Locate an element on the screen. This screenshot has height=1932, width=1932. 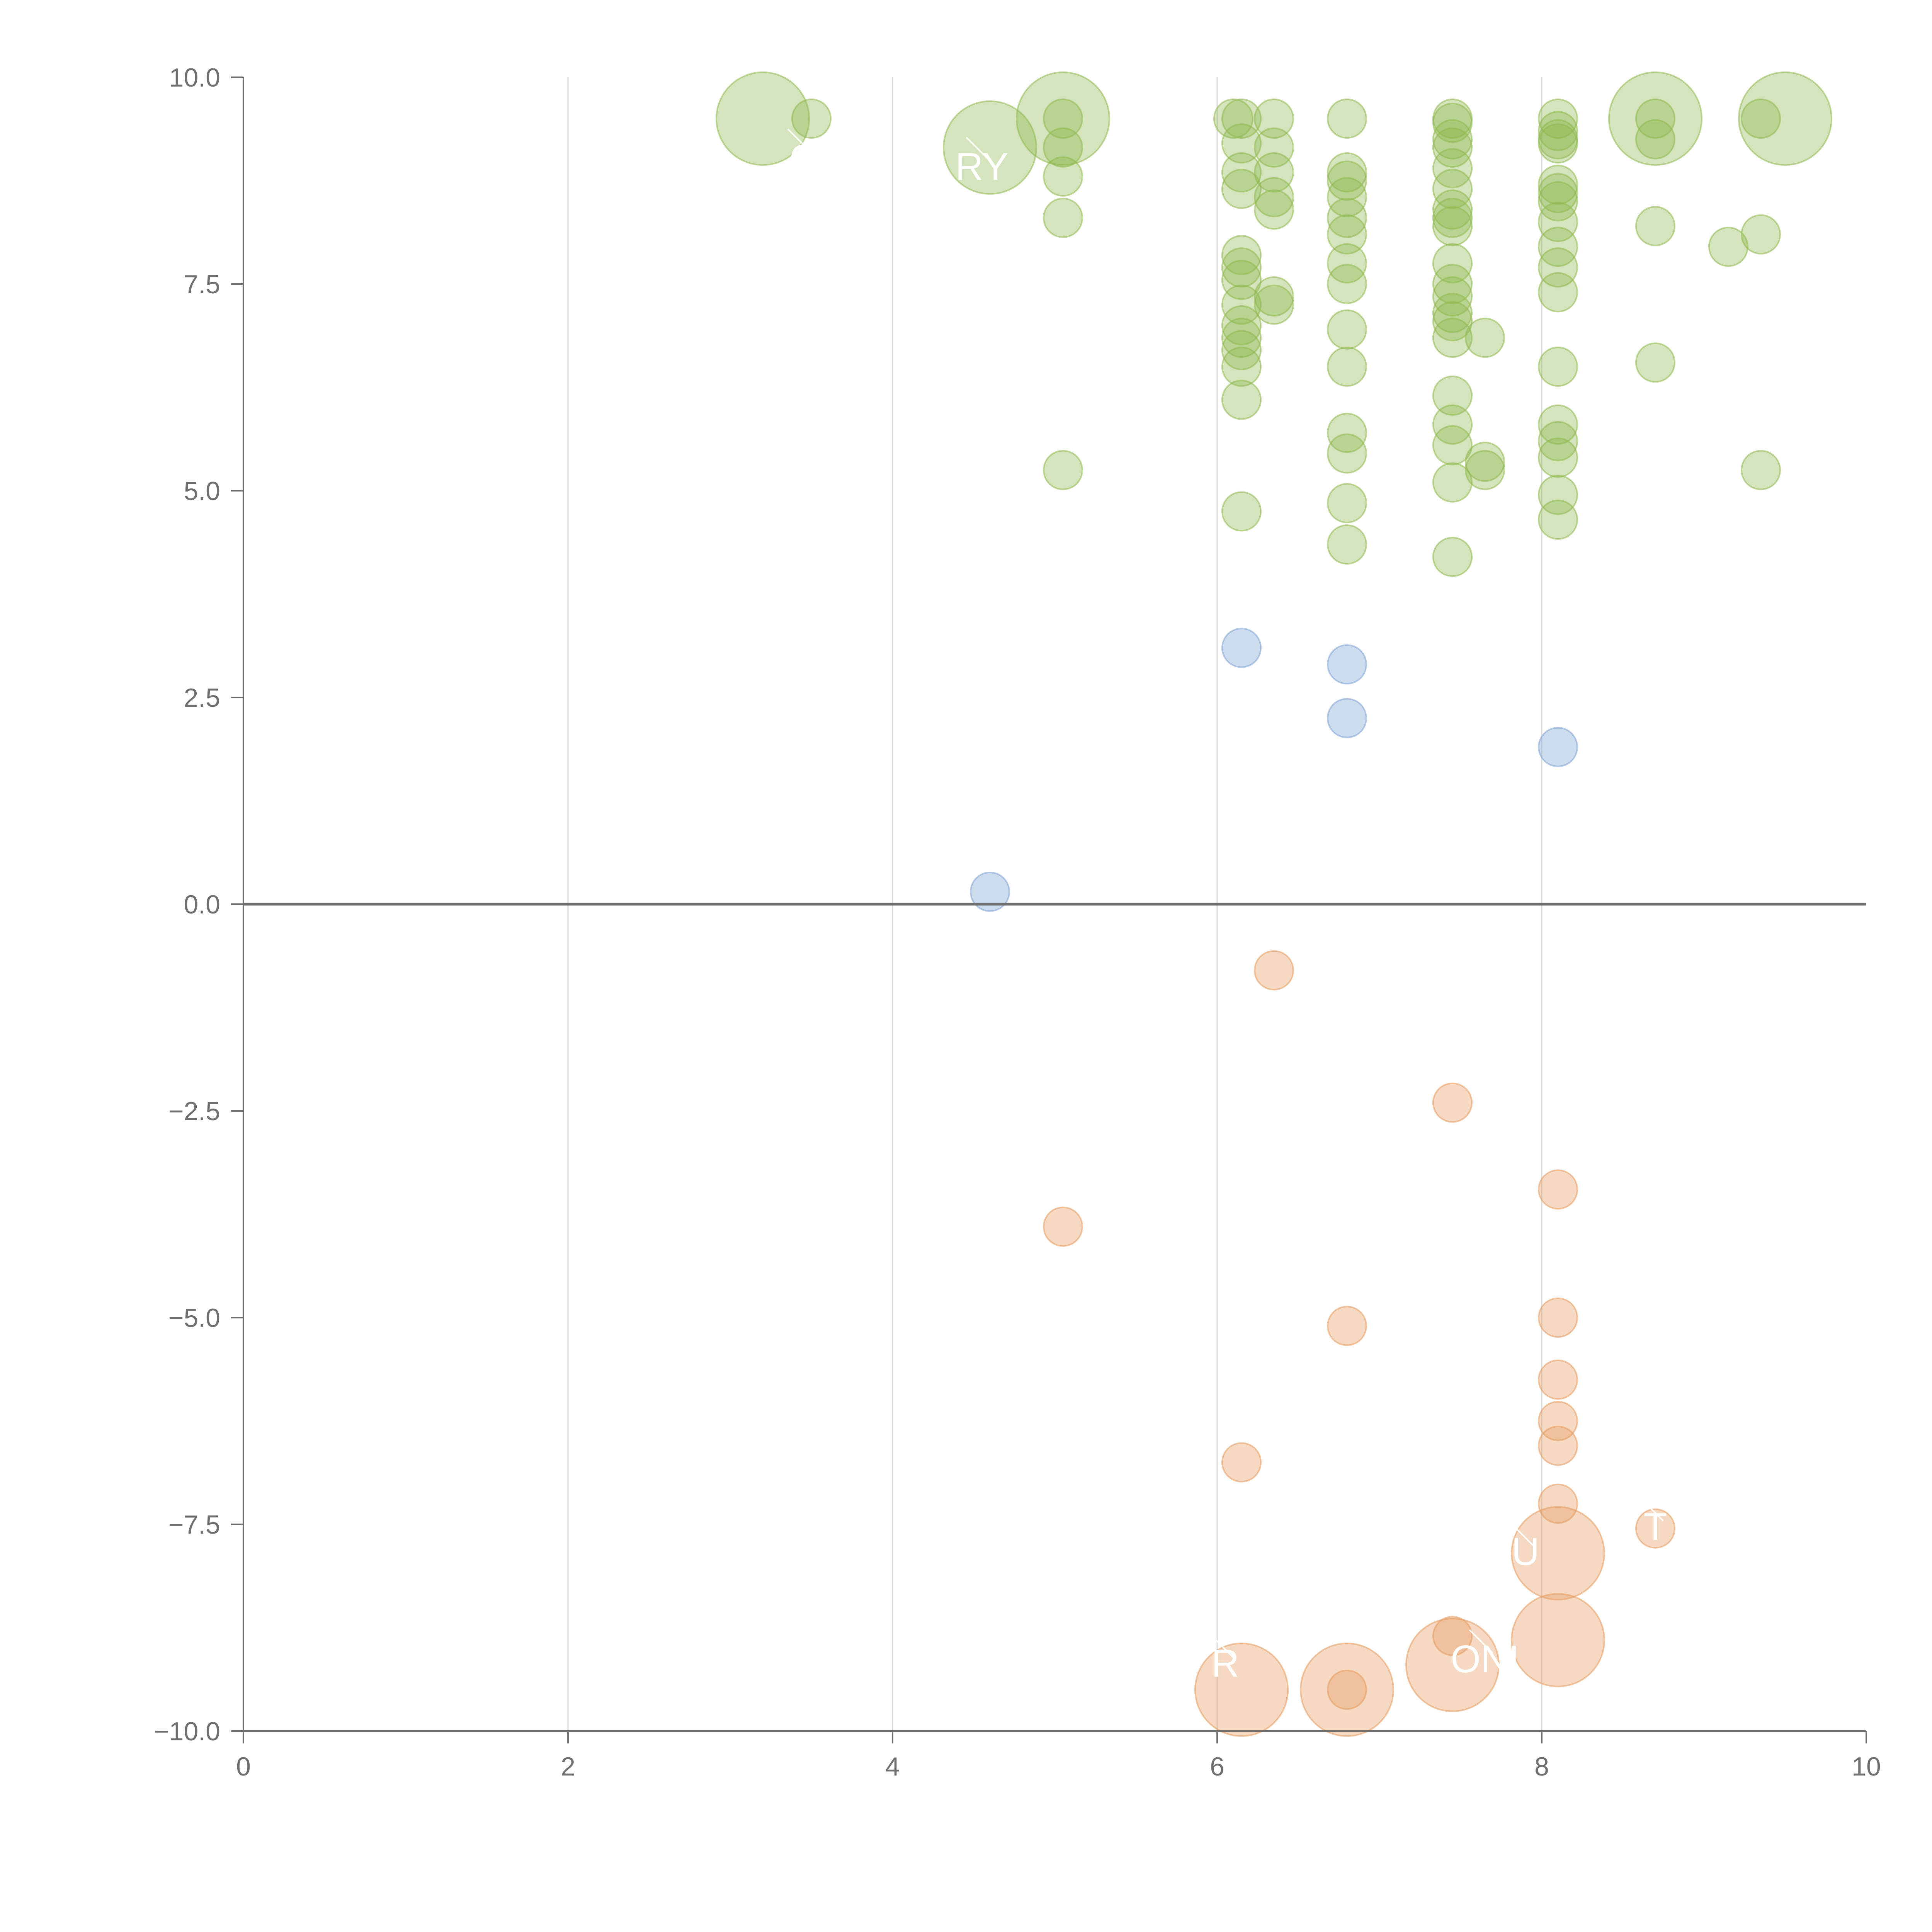
x-tick-label: 2 is located at coordinates (568, 1767).